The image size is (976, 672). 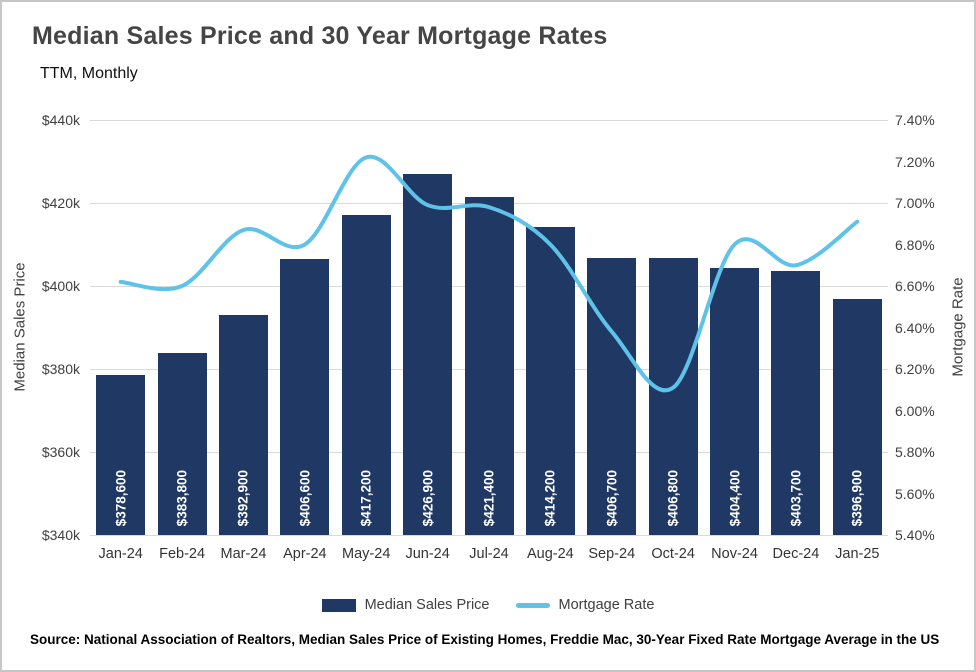 What do you see at coordinates (120, 554) in the screenshot?
I see `x-axis-label: Jan-24` at bounding box center [120, 554].